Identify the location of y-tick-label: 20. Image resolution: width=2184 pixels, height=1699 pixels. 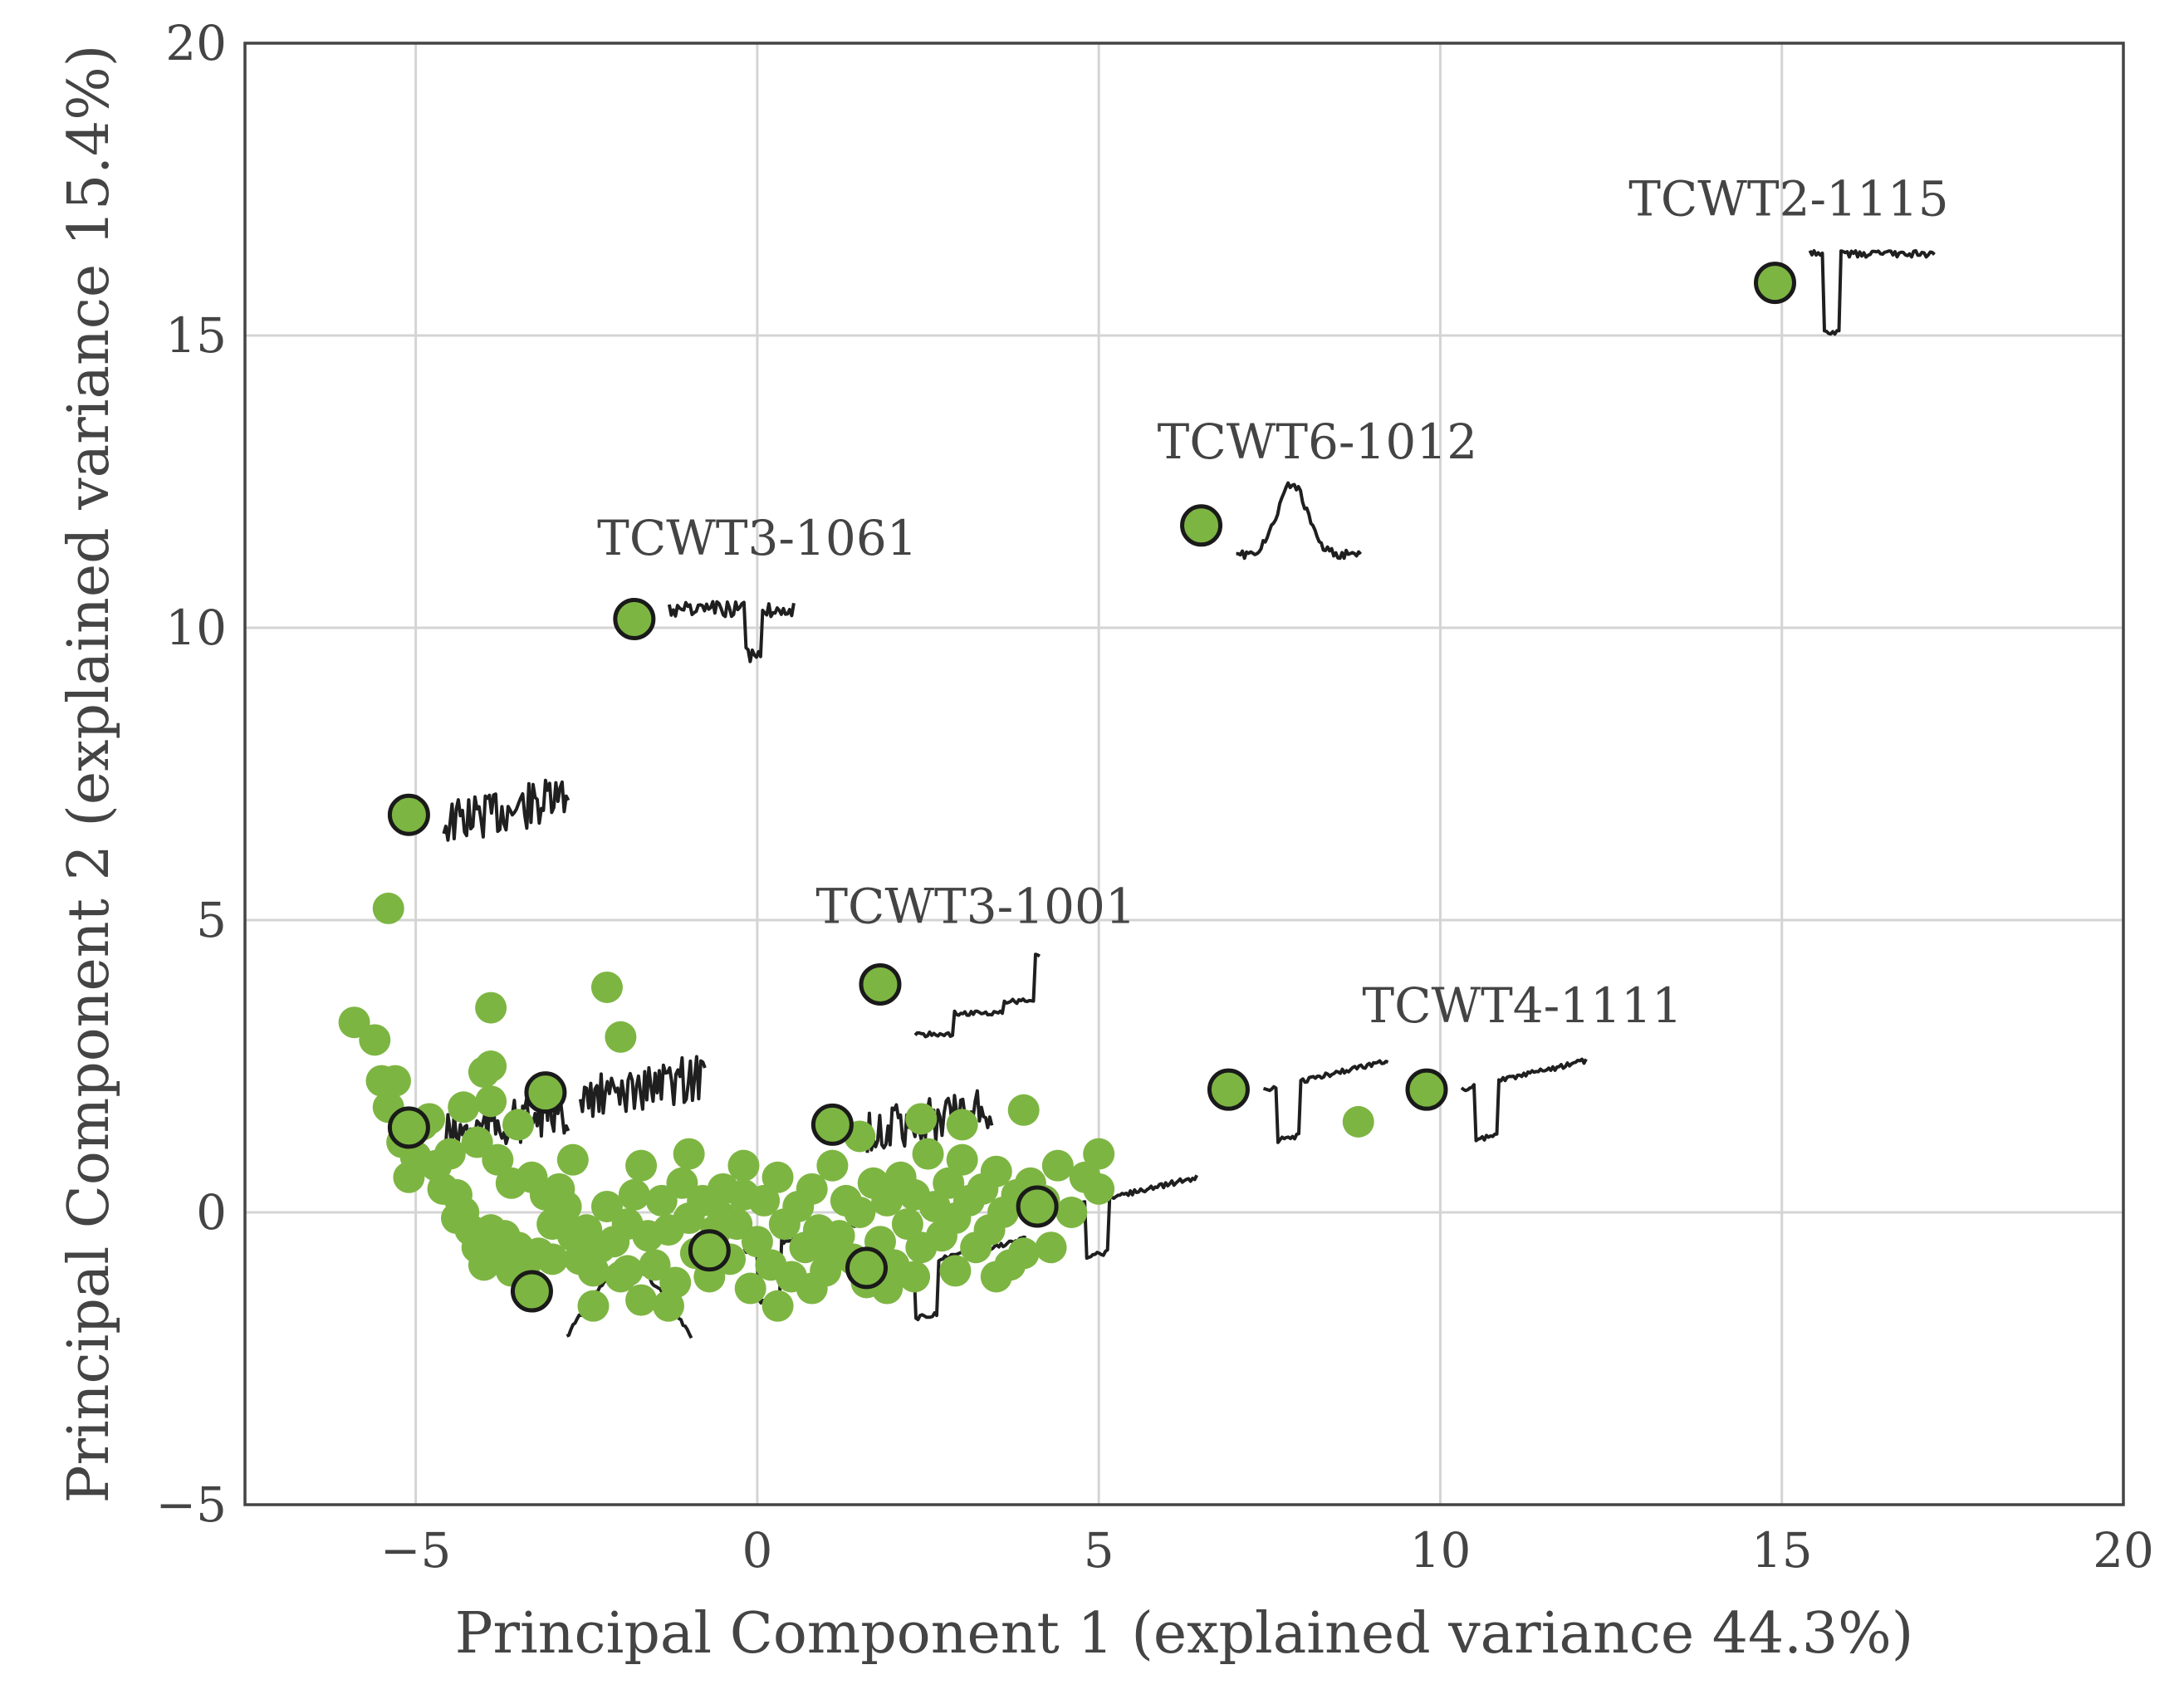
(196, 43).